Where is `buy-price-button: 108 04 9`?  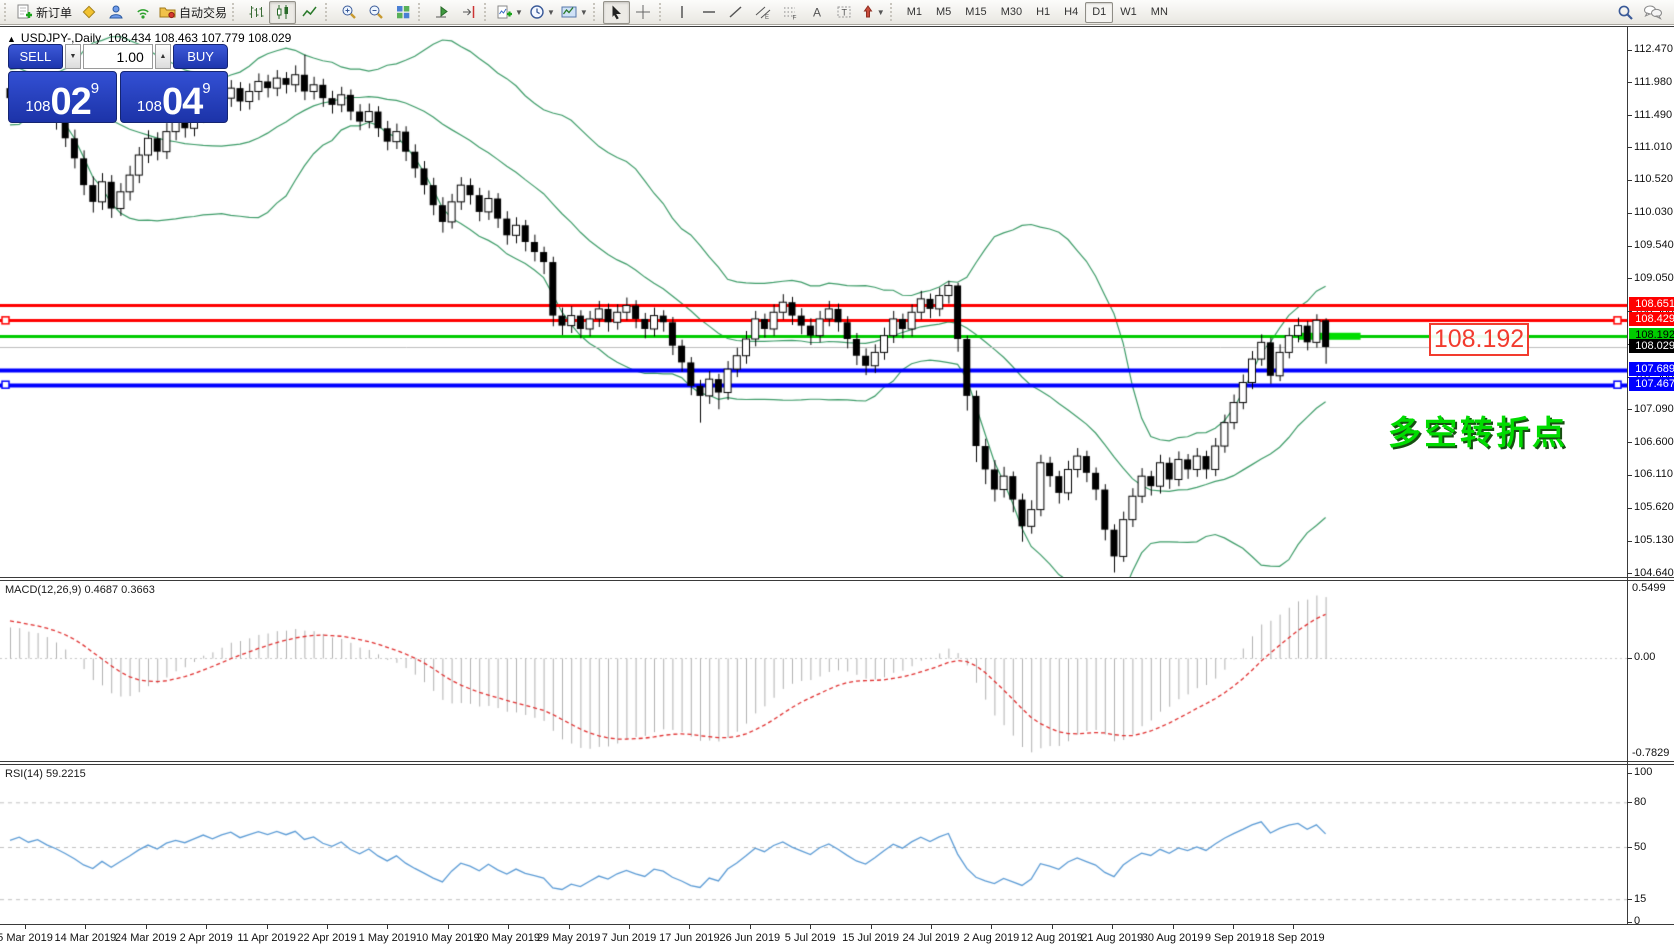 buy-price-button: 108 04 9 is located at coordinates (173, 97).